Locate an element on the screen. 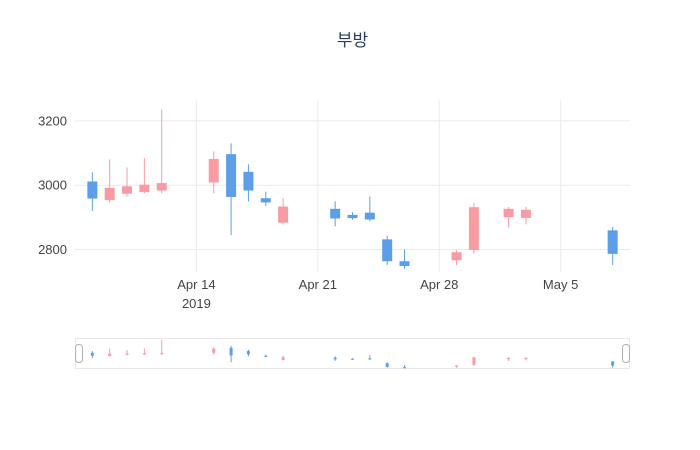  x-tick-label: Apr 21 is located at coordinates (318, 284).